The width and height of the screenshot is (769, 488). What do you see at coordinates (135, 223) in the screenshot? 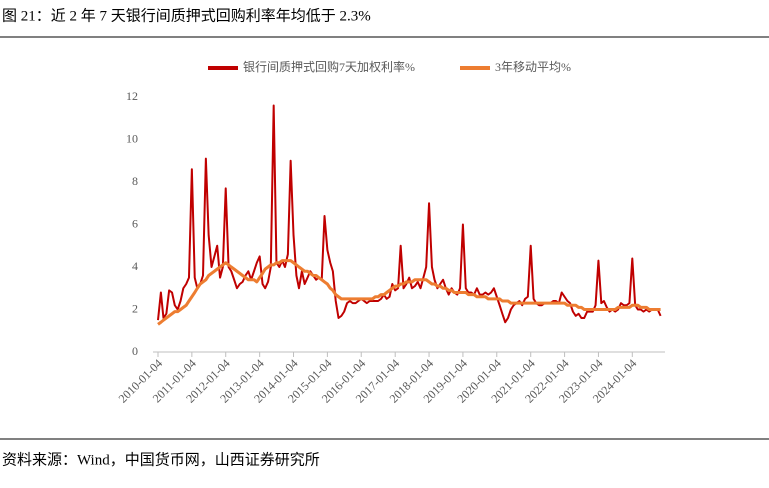
I see `y-tick-label: 6` at bounding box center [135, 223].